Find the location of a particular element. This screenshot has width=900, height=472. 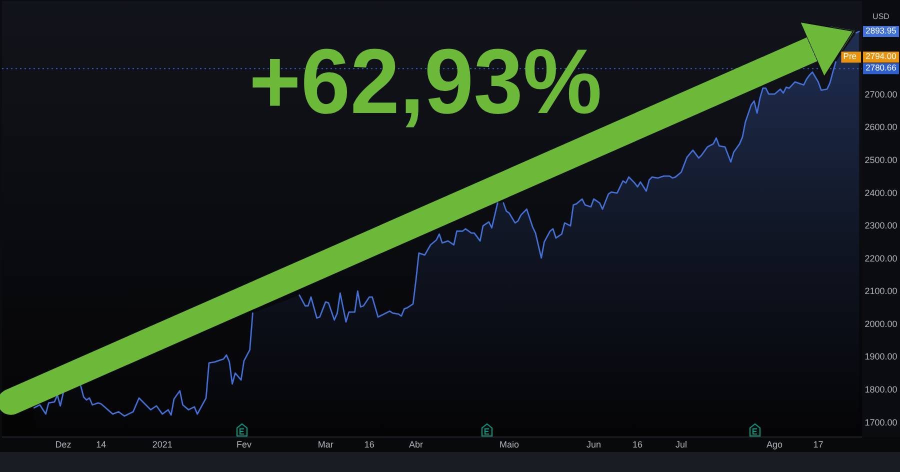

y-tick-label: 2700.00 is located at coordinates (881, 94).